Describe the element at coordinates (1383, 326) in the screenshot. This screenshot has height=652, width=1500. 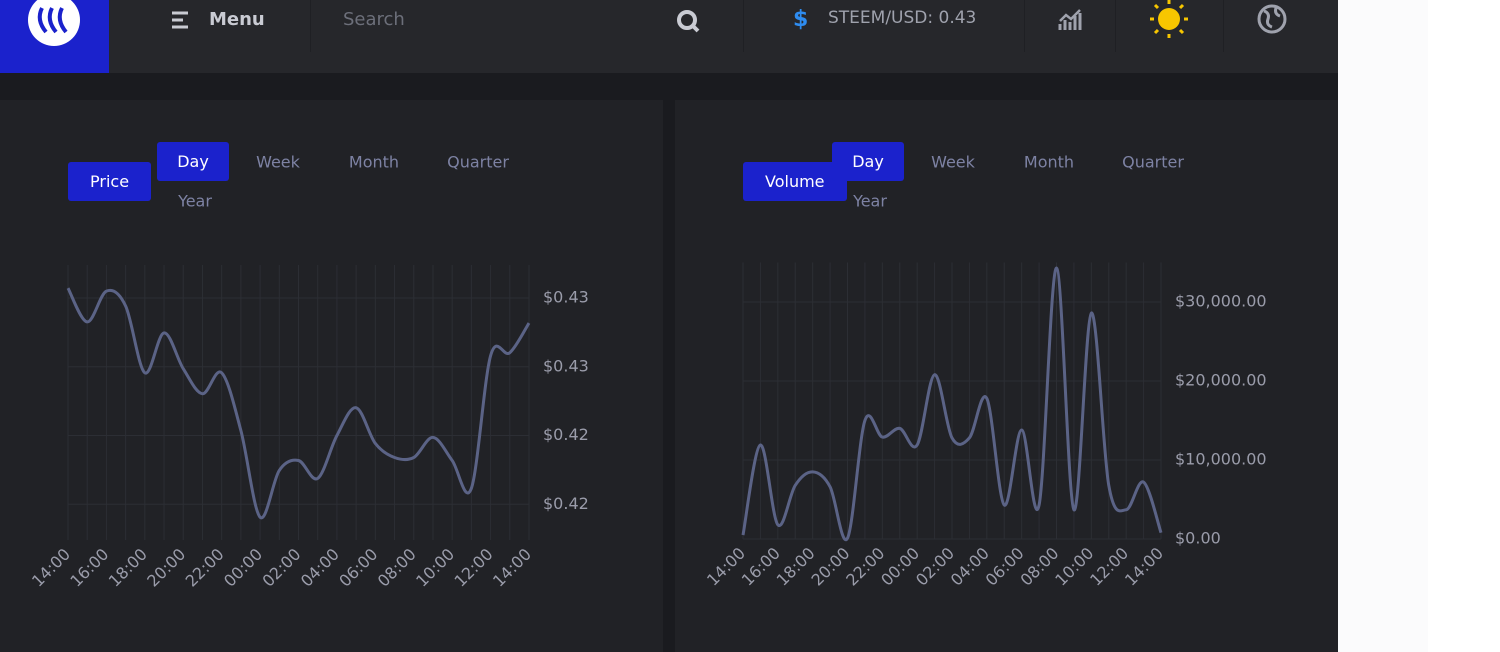
I see `side-strip` at that location.